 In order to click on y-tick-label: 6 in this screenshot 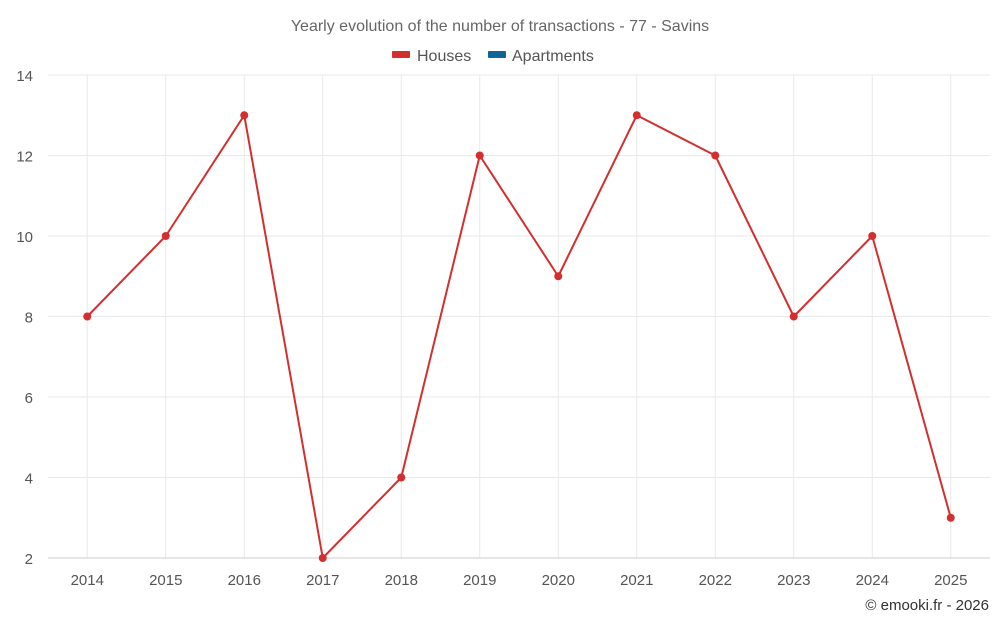, I will do `click(29, 398)`.